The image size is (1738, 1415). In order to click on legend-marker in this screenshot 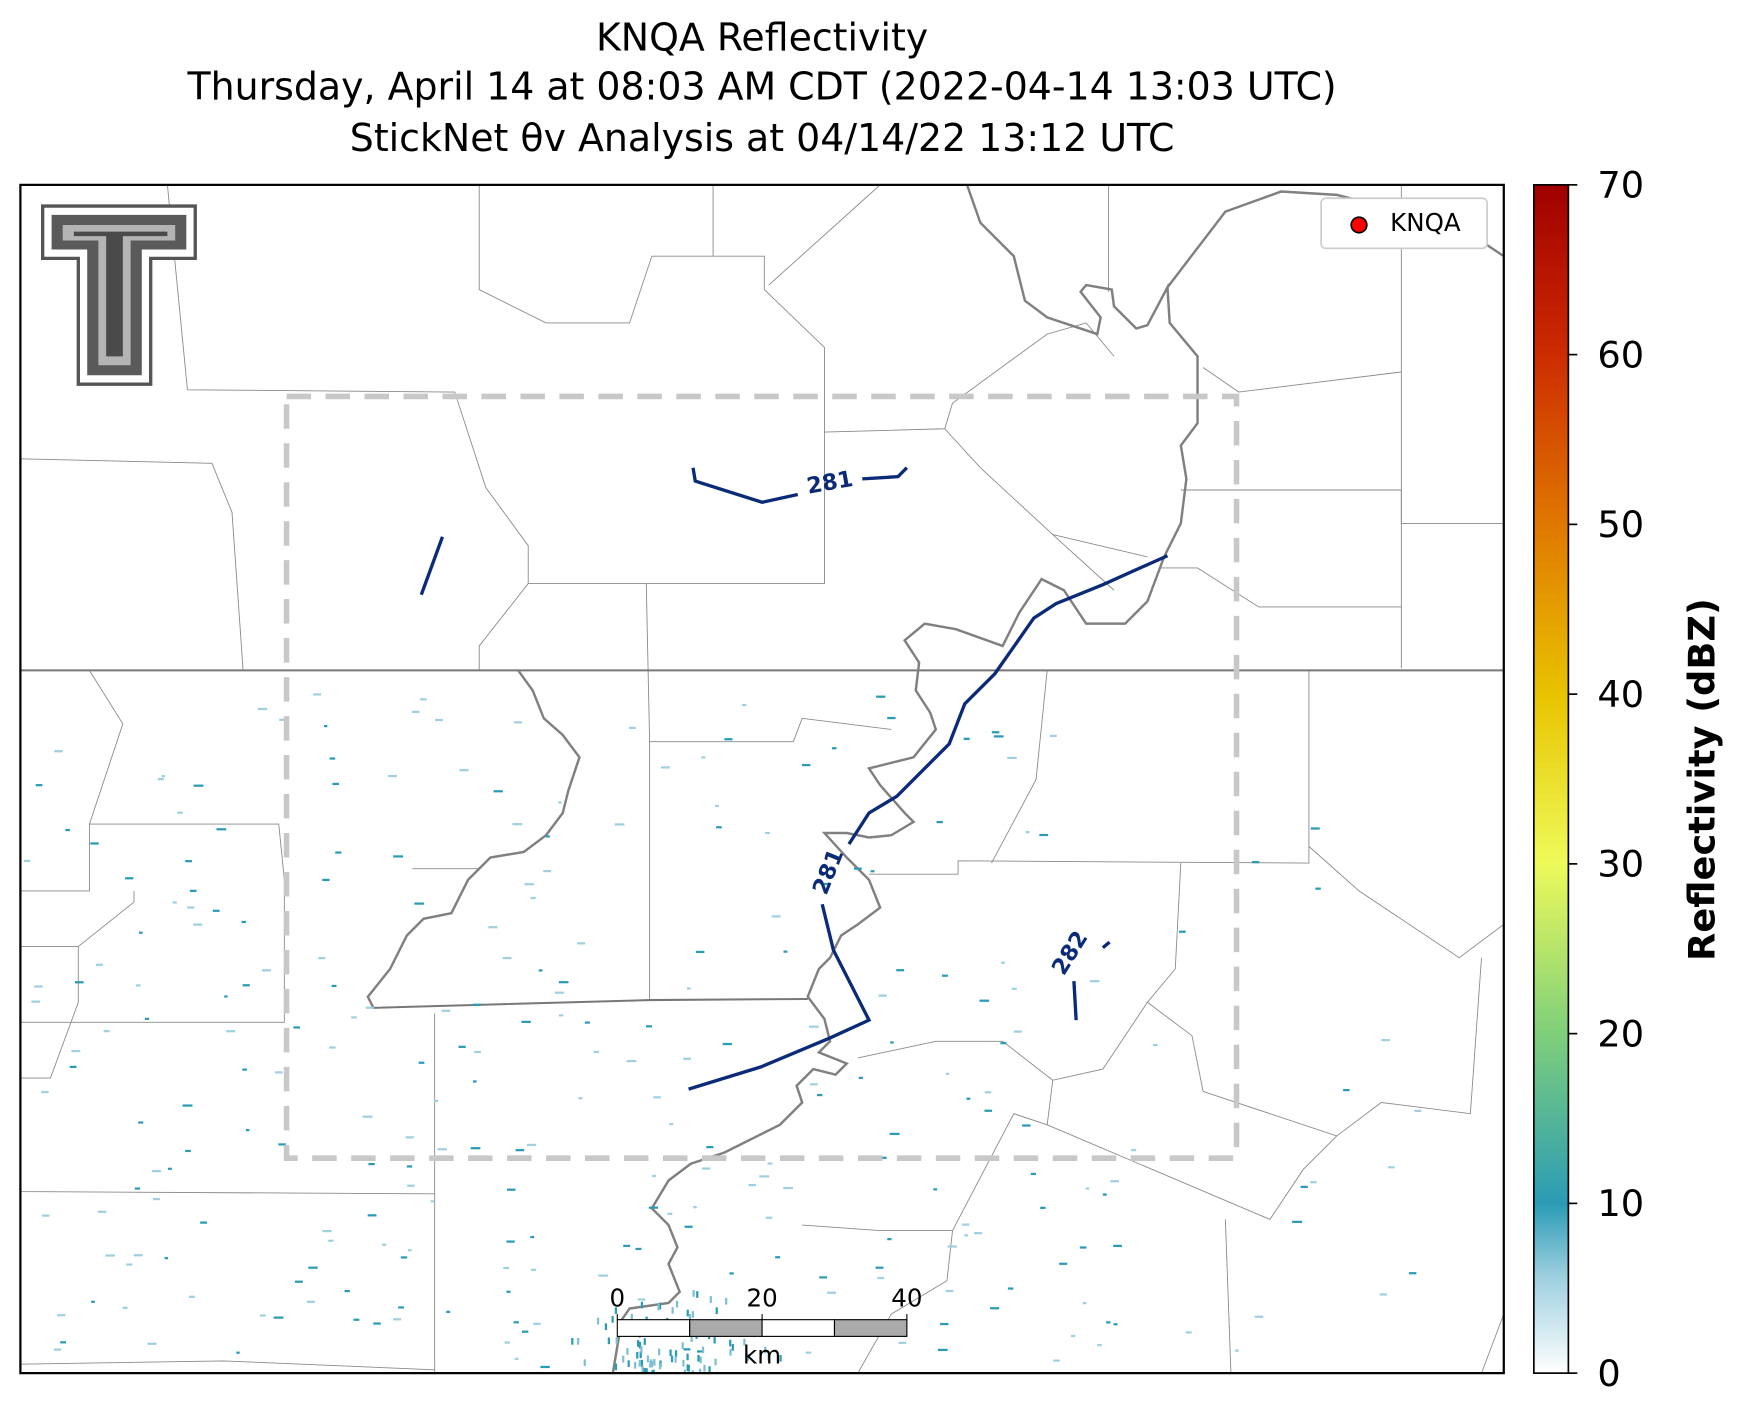, I will do `click(1359, 225)`.